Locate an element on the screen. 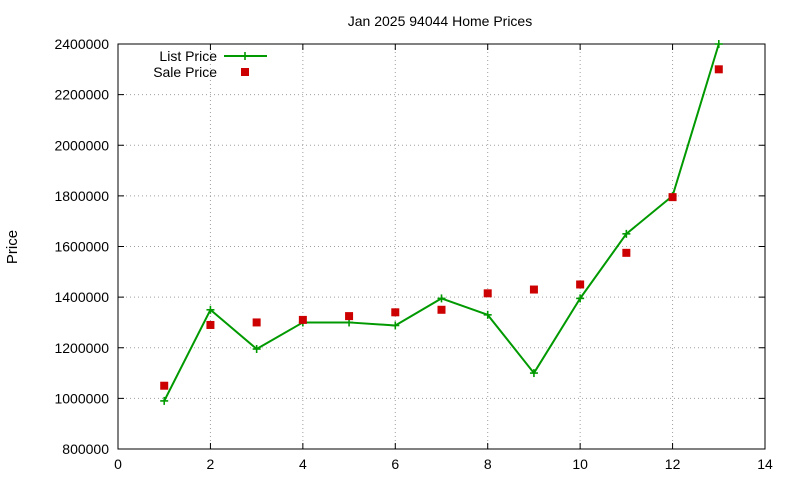 Image resolution: width=800 pixels, height=480 pixels. y-tick-label: 1600000 is located at coordinates (81, 247).